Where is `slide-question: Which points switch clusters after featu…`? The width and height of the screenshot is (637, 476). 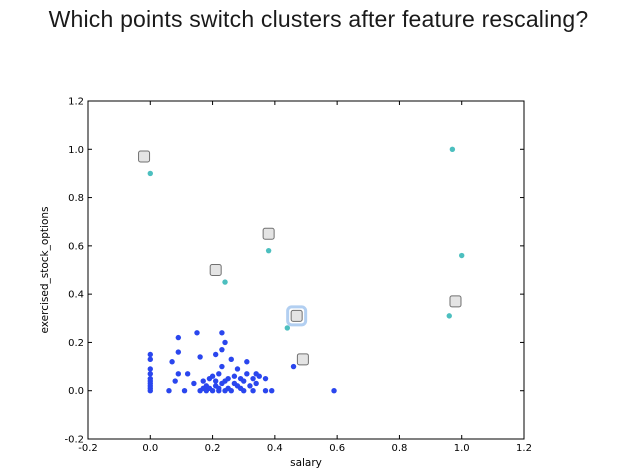 slide-question: Which points switch clusters after featu… is located at coordinates (318, 19).